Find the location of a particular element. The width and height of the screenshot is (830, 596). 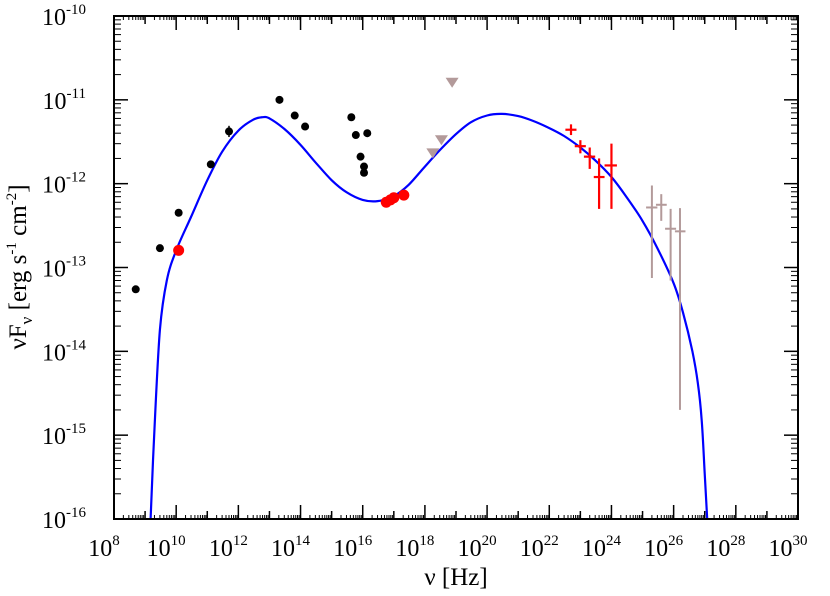

x-tick-label: 1028 is located at coordinates (725, 547).